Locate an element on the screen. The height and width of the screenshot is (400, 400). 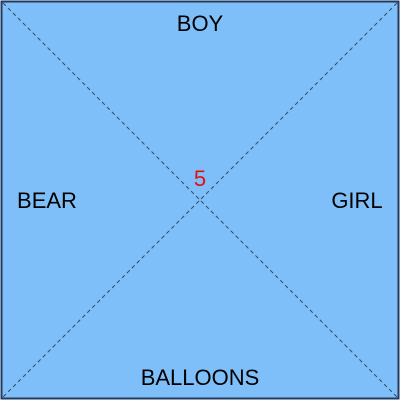
label-bottom: BALLOONS is located at coordinates (200, 377).